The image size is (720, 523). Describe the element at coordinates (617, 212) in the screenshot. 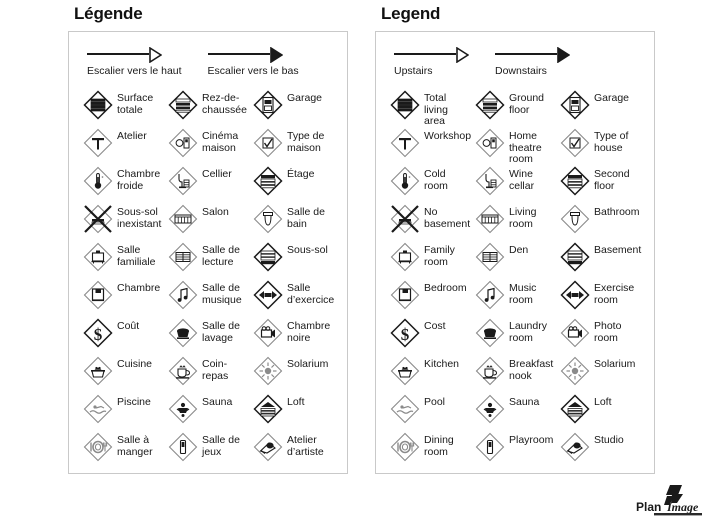

I see `legend-item-label: Bathroom` at that location.